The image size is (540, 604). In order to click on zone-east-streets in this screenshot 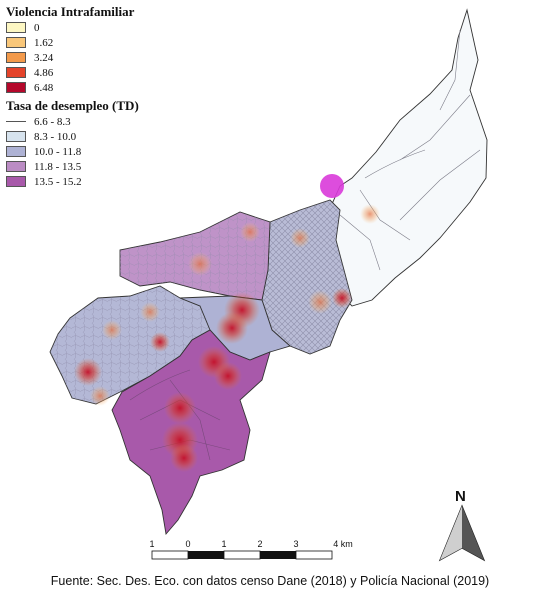, I will do `click(410, 150)`.